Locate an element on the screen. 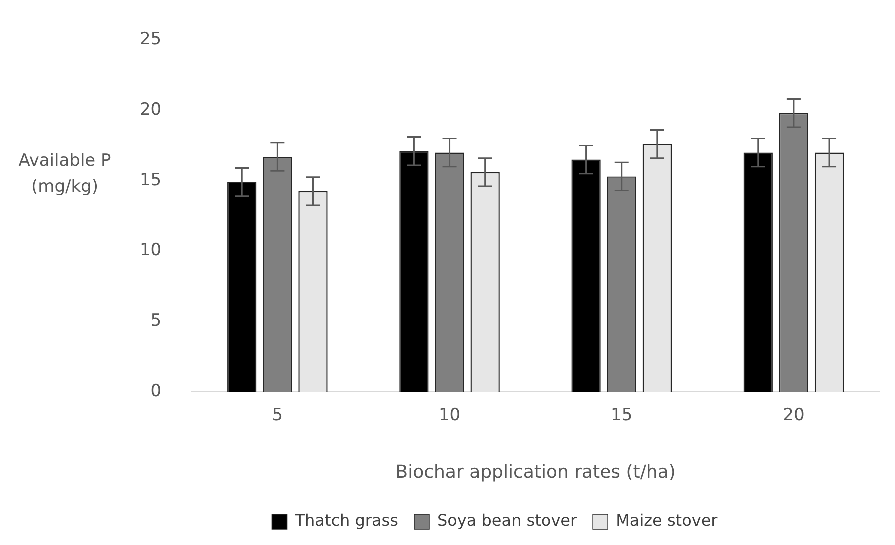  y-tick-label: 10 is located at coordinates (151, 250).